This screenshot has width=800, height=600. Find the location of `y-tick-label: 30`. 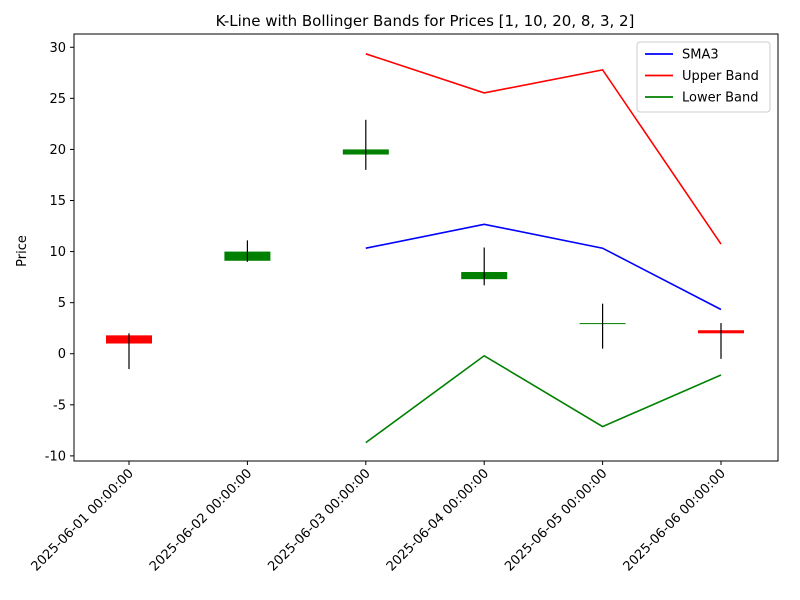

y-tick-label: 30 is located at coordinates (57, 48).